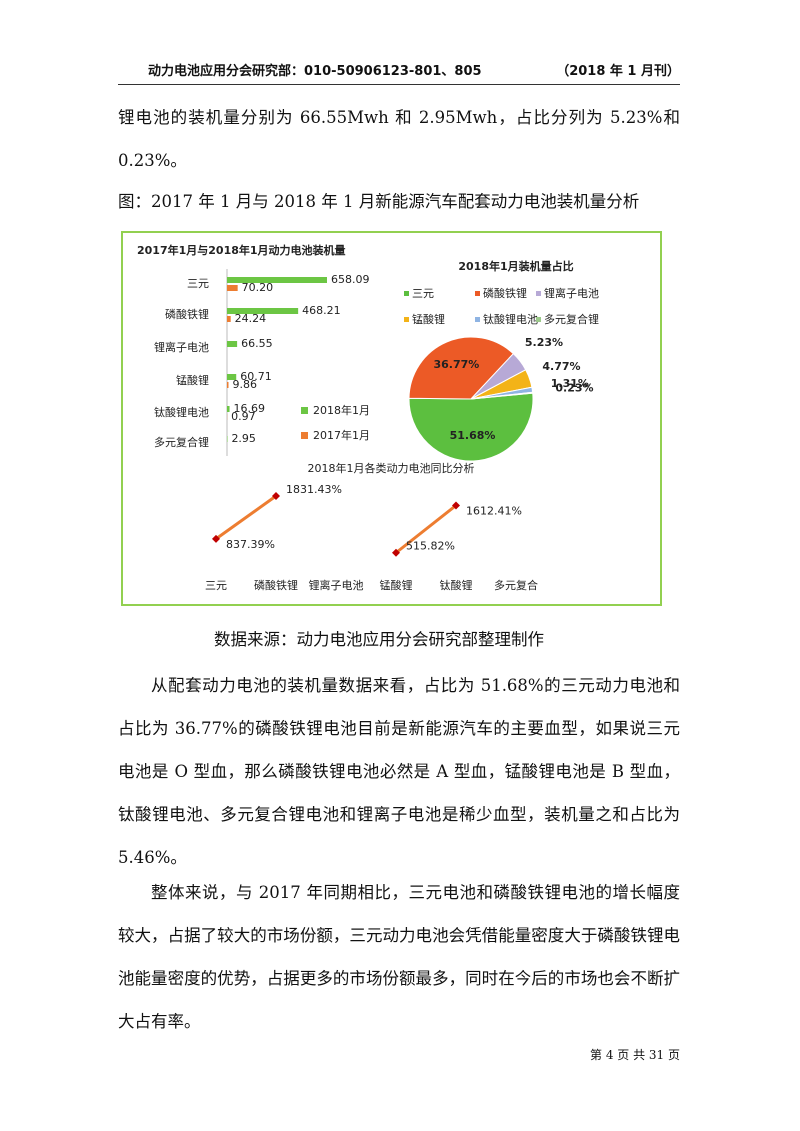 Image resolution: width=800 pixels, height=1131 pixels. What do you see at coordinates (391, 468) in the screenshot?
I see `chart-title: 2018年1月各类动力电池同比分析` at bounding box center [391, 468].